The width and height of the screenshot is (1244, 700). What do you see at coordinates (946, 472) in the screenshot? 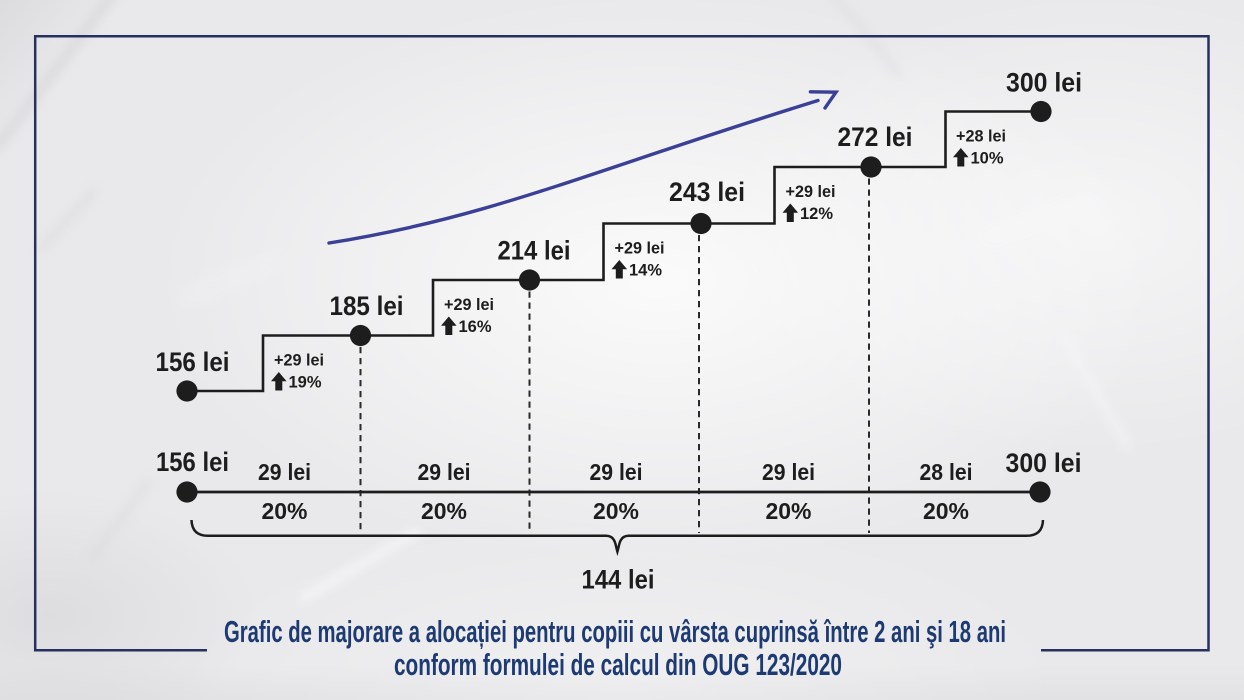
I see `svg-text: 28 lei` at bounding box center [946, 472].